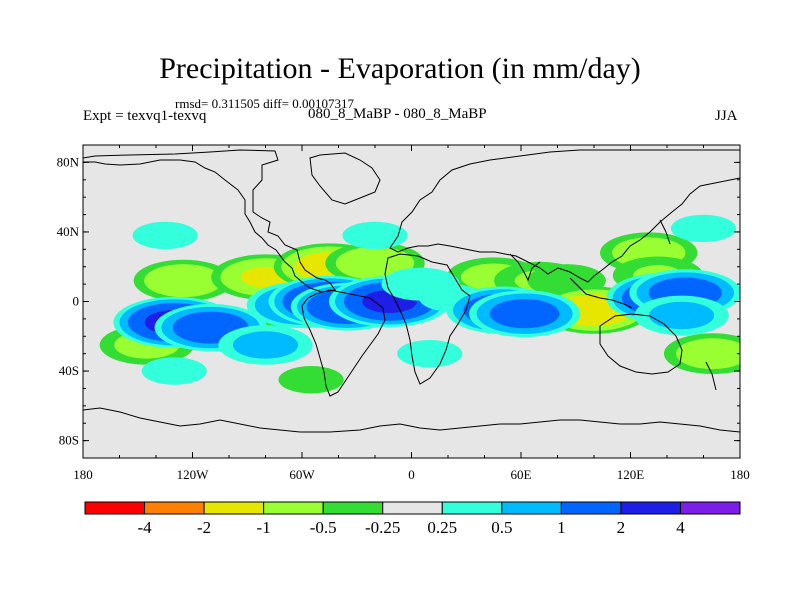  I want to click on colorbar-label: 0.5, so click(501, 527).